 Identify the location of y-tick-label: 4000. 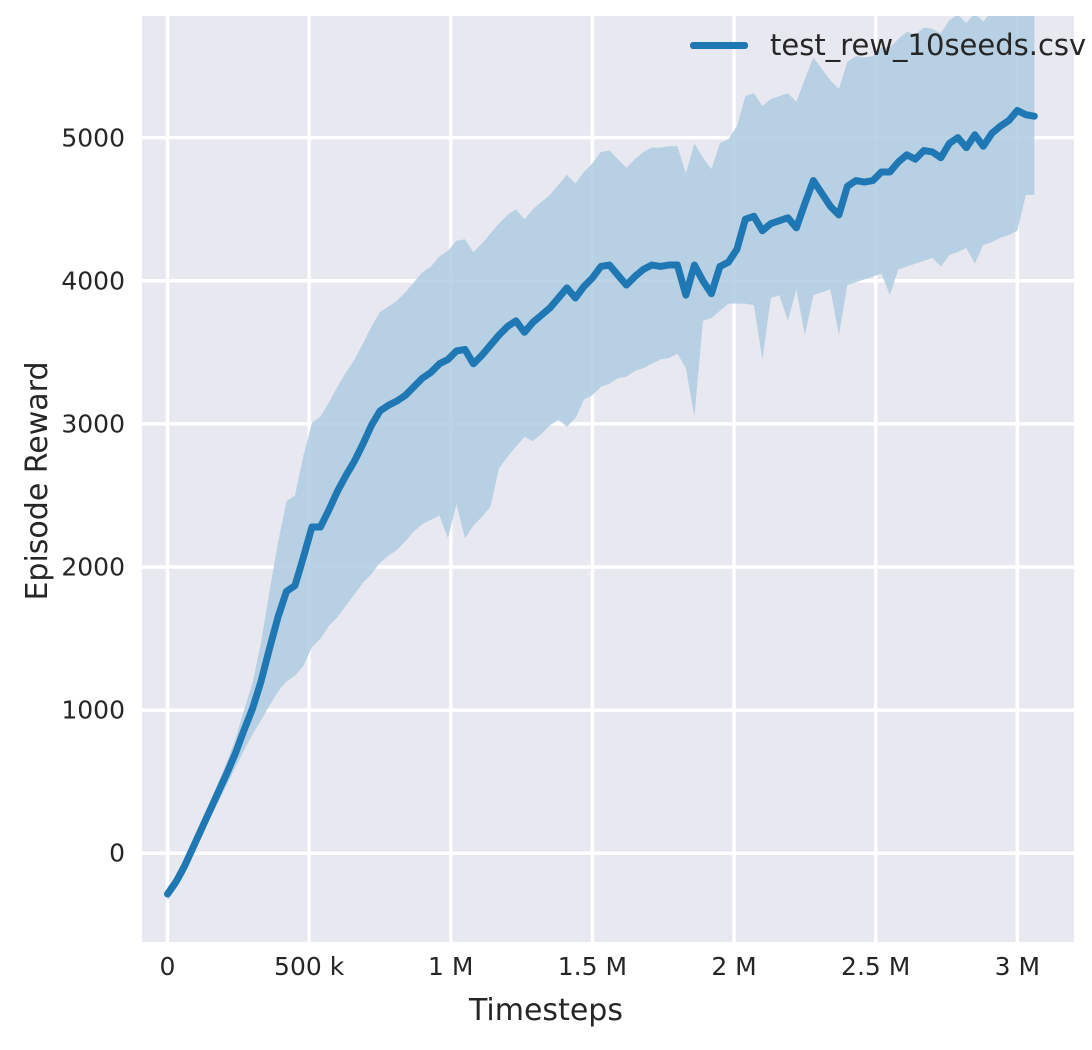
(93, 281).